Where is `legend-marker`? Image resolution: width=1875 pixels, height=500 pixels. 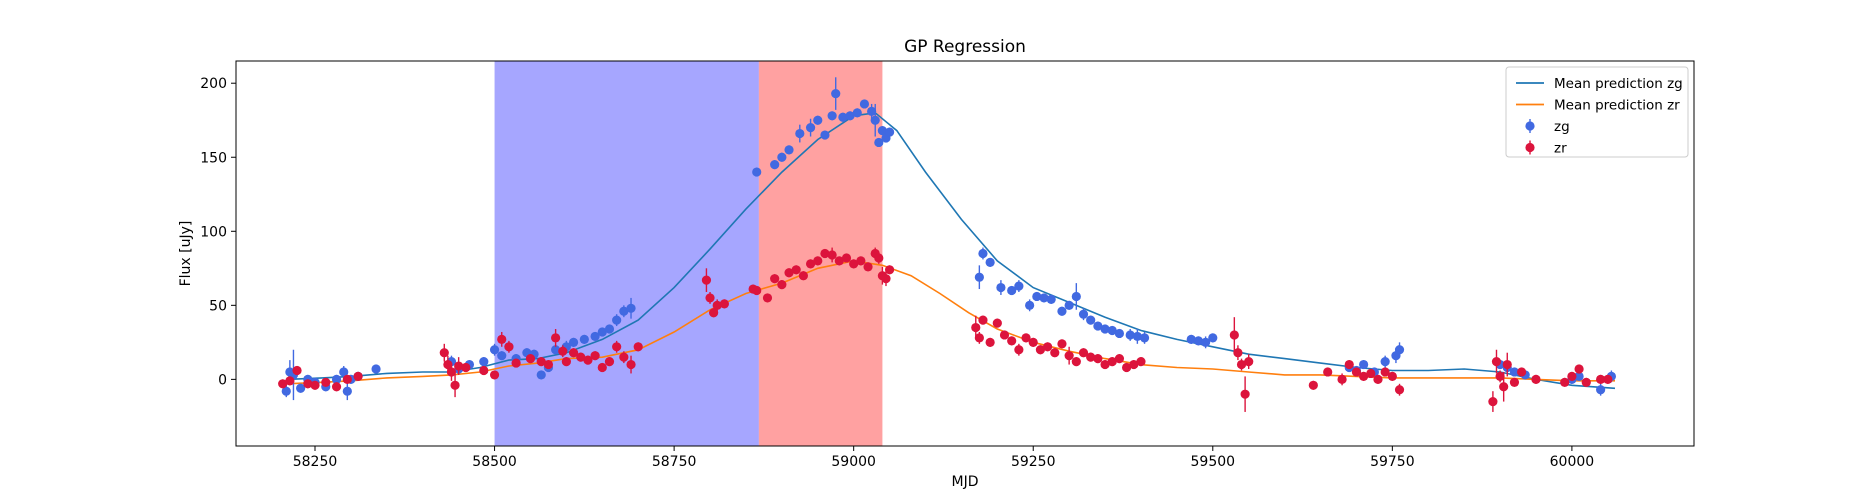
legend-marker is located at coordinates (1530, 147).